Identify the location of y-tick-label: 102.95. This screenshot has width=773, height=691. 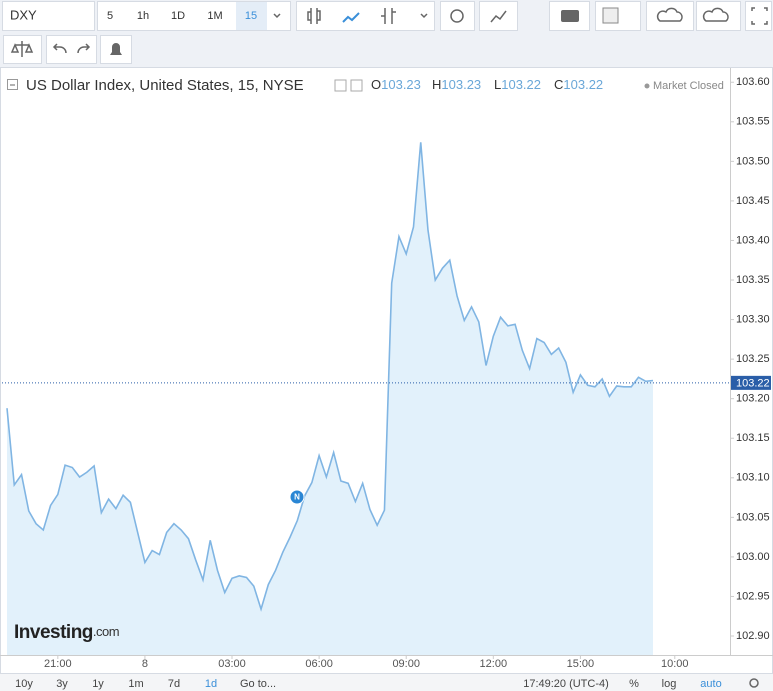
(753, 596).